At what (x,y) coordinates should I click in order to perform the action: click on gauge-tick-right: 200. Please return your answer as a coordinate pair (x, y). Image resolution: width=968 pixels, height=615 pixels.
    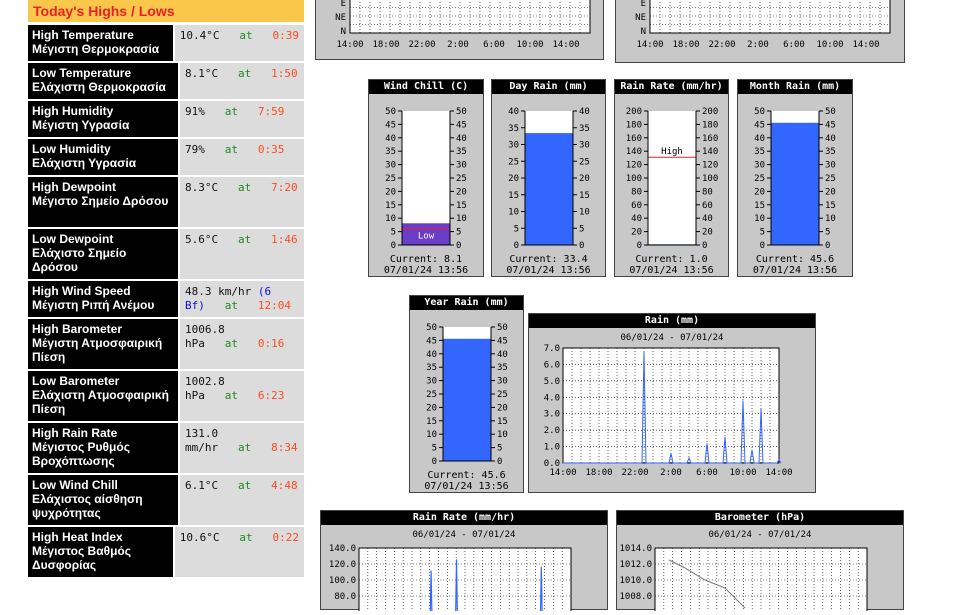
    Looking at the image, I should click on (710, 112).